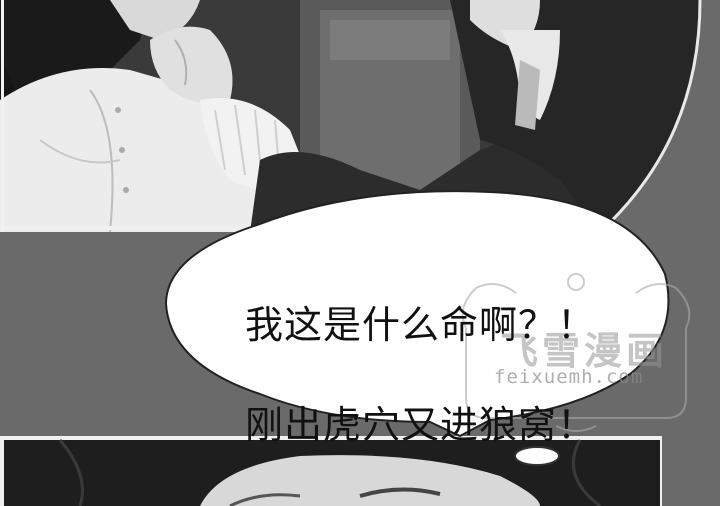 This screenshot has width=720, height=506. I want to click on watermark-url: feixuemh.com, so click(569, 377).